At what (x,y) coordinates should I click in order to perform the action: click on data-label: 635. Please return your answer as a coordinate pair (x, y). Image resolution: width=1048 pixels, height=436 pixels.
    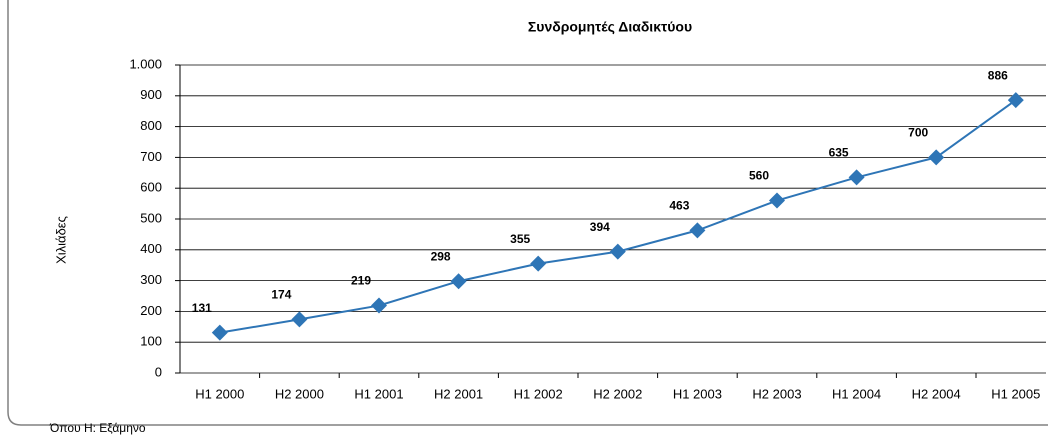
    Looking at the image, I should click on (839, 153).